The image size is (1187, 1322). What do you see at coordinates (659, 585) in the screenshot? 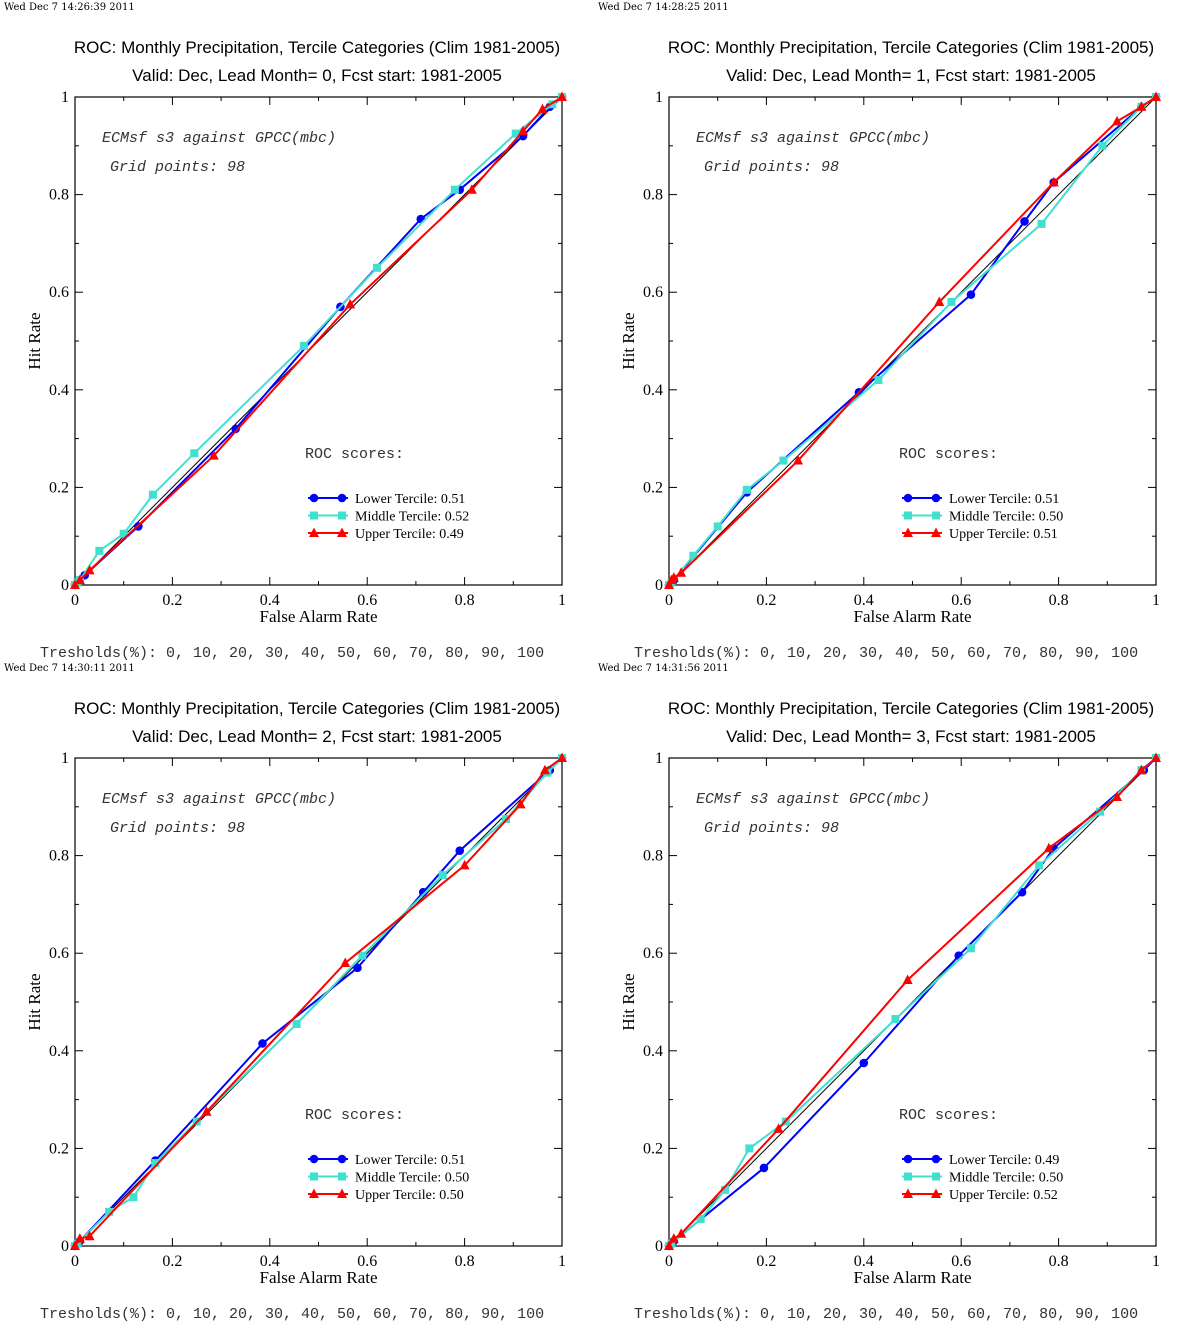
I see `y-tick-label: 0` at bounding box center [659, 585].